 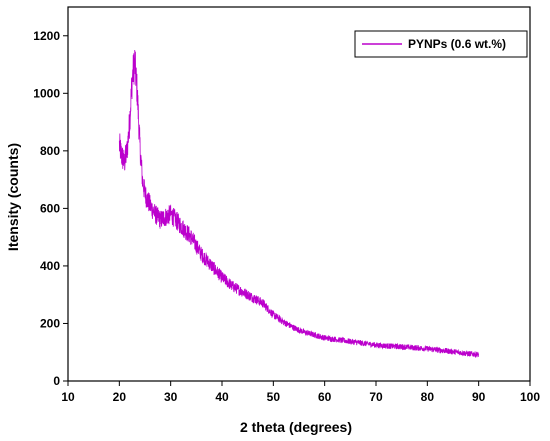 What do you see at coordinates (479, 397) in the screenshot?
I see `x-tick-label: 90` at bounding box center [479, 397].